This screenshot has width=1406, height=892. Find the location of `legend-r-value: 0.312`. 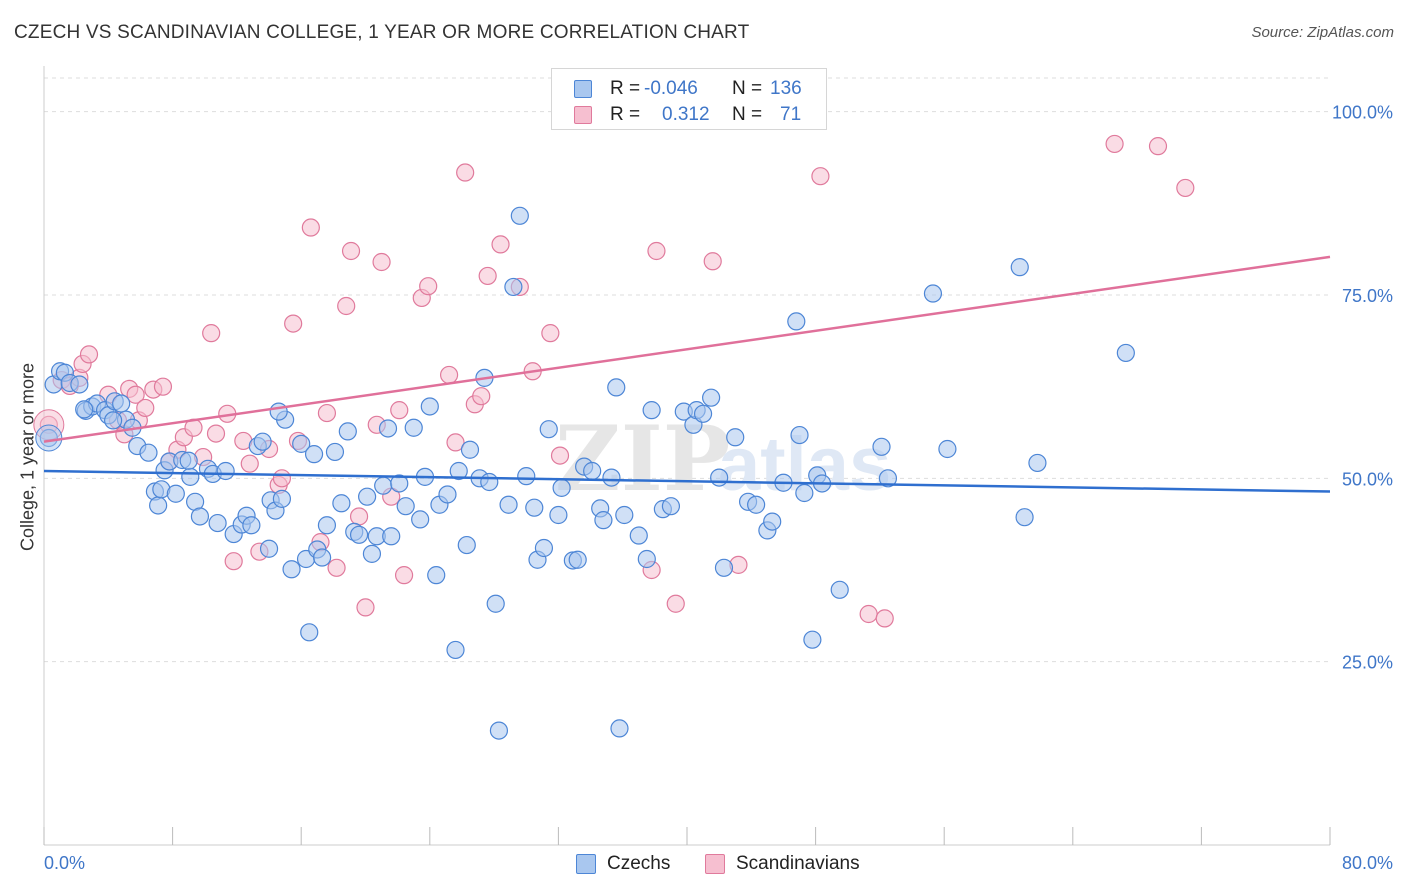

legend-r-value: 0.312 is located at coordinates (686, 114).